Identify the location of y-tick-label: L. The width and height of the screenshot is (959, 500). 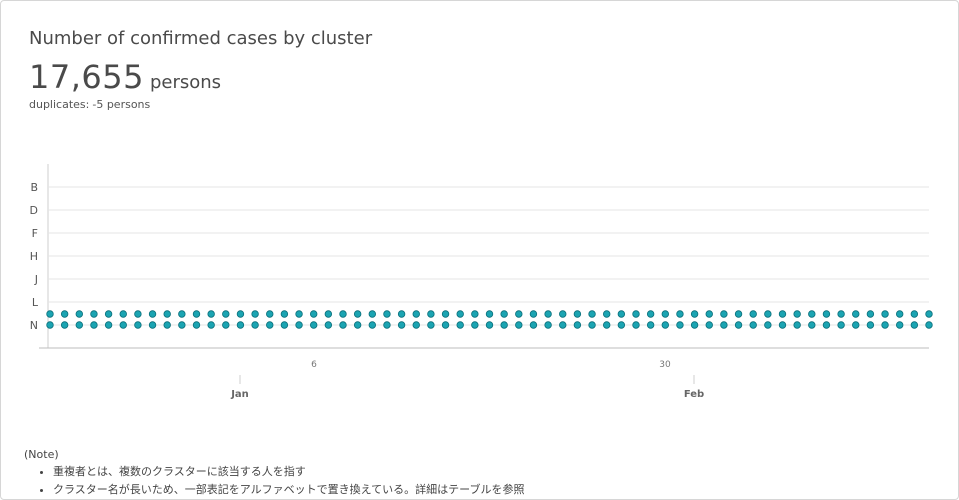
(35, 302).